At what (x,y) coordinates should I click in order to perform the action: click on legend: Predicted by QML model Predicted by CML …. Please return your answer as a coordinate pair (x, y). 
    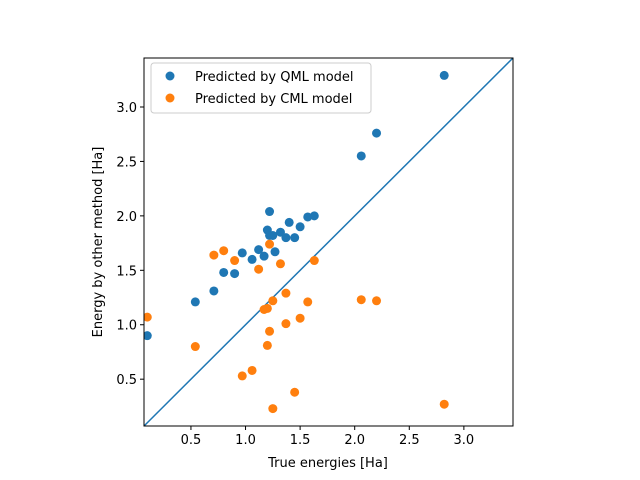
    Looking at the image, I should click on (261, 88).